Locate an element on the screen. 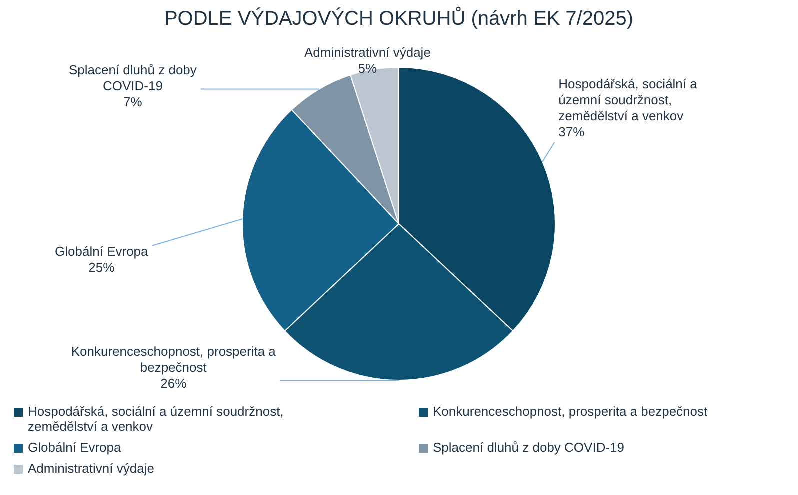 The width and height of the screenshot is (798, 495). slice-label: Splacení dluhů z doby COVID-19 is located at coordinates (133, 78).